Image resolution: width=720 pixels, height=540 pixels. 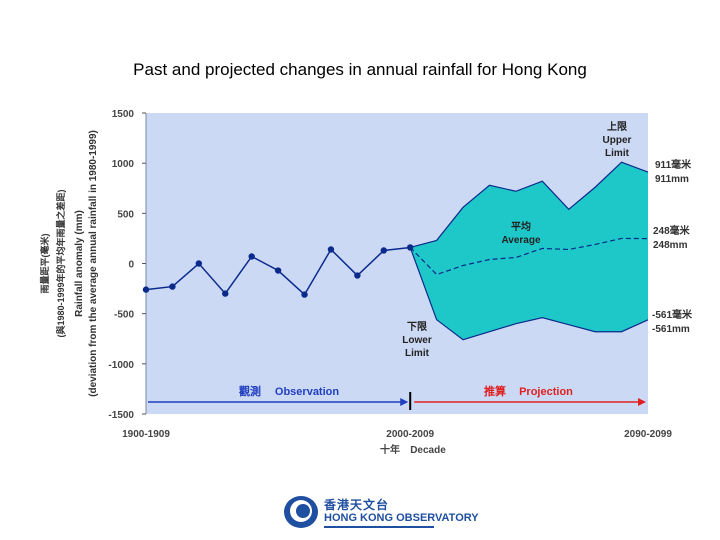 What do you see at coordinates (417, 340) in the screenshot?
I see `lower-limit-annotation: Lower` at bounding box center [417, 340].